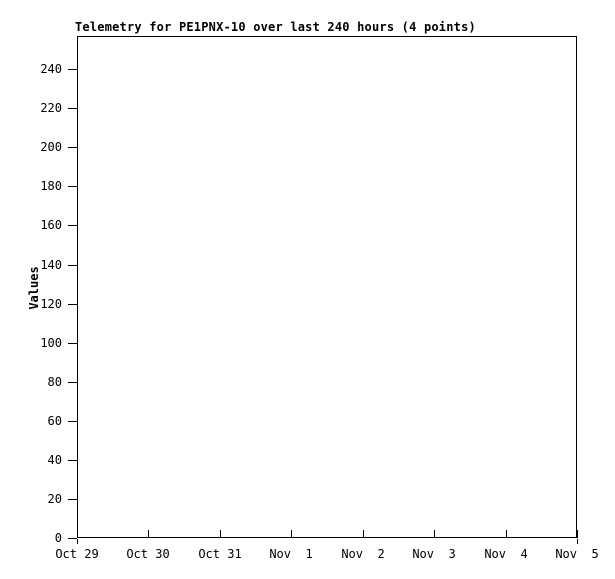  What do you see at coordinates (51, 304) in the screenshot?
I see `y-tick-label: 120` at bounding box center [51, 304].